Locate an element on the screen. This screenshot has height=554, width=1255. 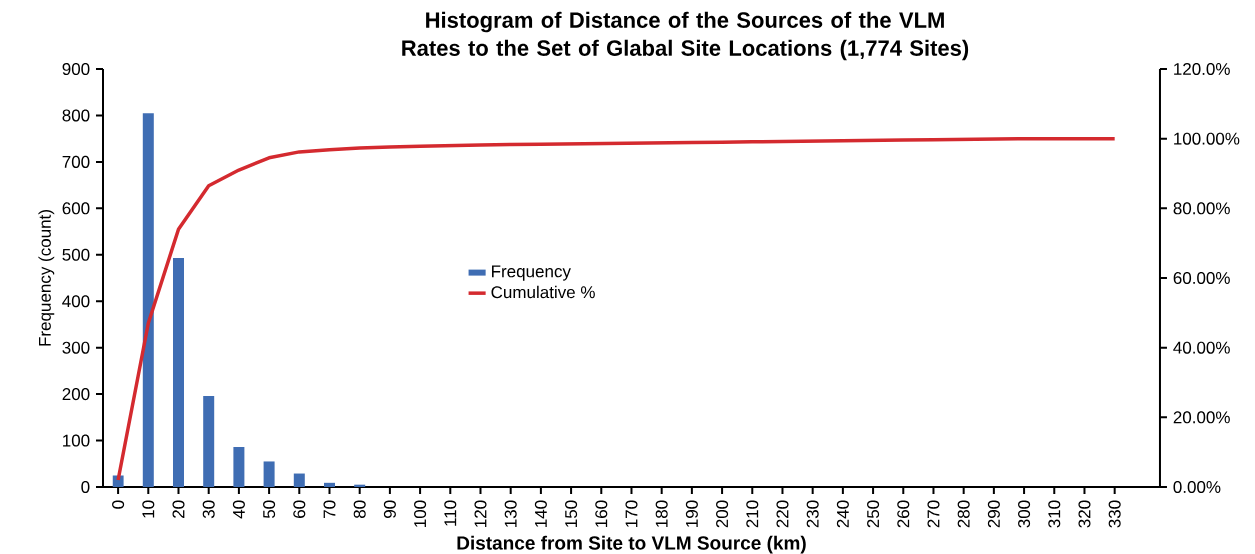
x-tick-label: 160 is located at coordinates (601, 513).